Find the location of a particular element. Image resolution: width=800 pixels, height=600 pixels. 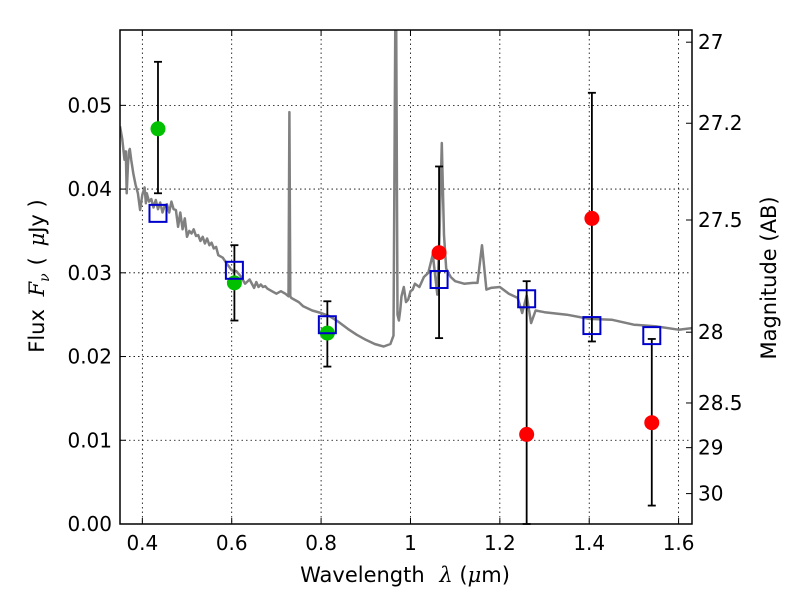

x-tick-label: 0.6 is located at coordinates (232, 543).